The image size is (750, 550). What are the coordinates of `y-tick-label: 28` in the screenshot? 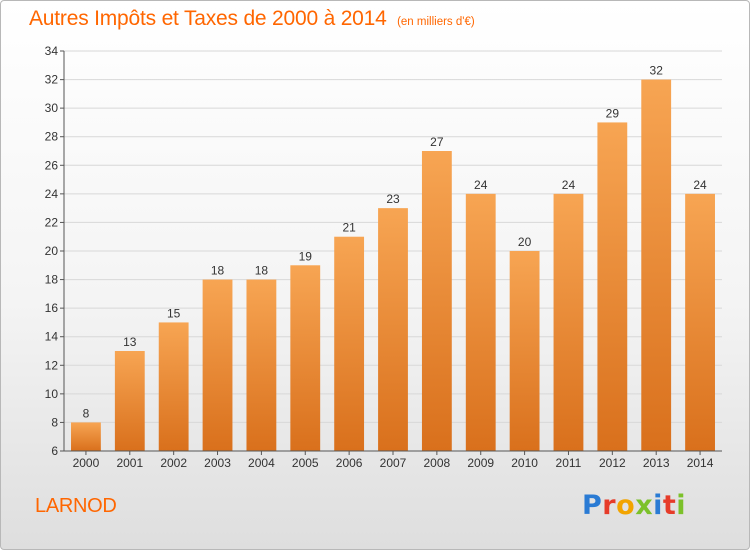 It's located at (52, 137).